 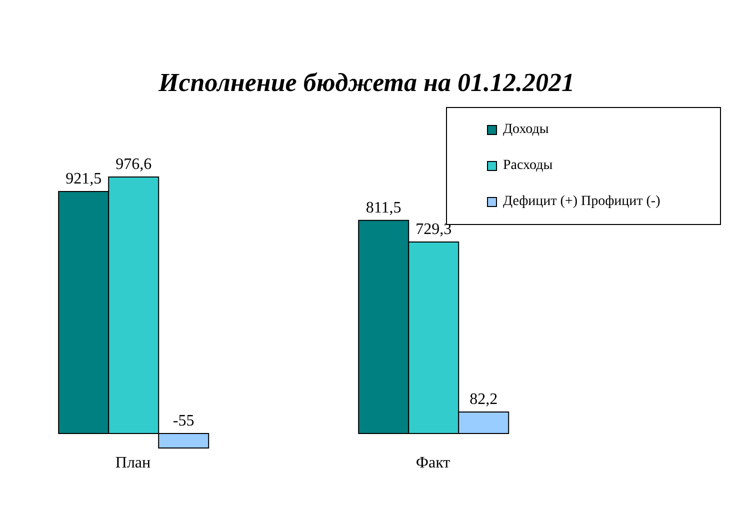 I want to click on data-label: 976,6, so click(x=134, y=164).